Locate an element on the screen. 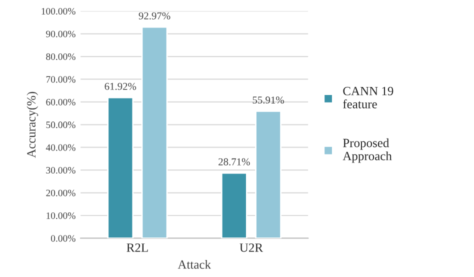  y-tick-label: 50.00% is located at coordinates (61, 125).